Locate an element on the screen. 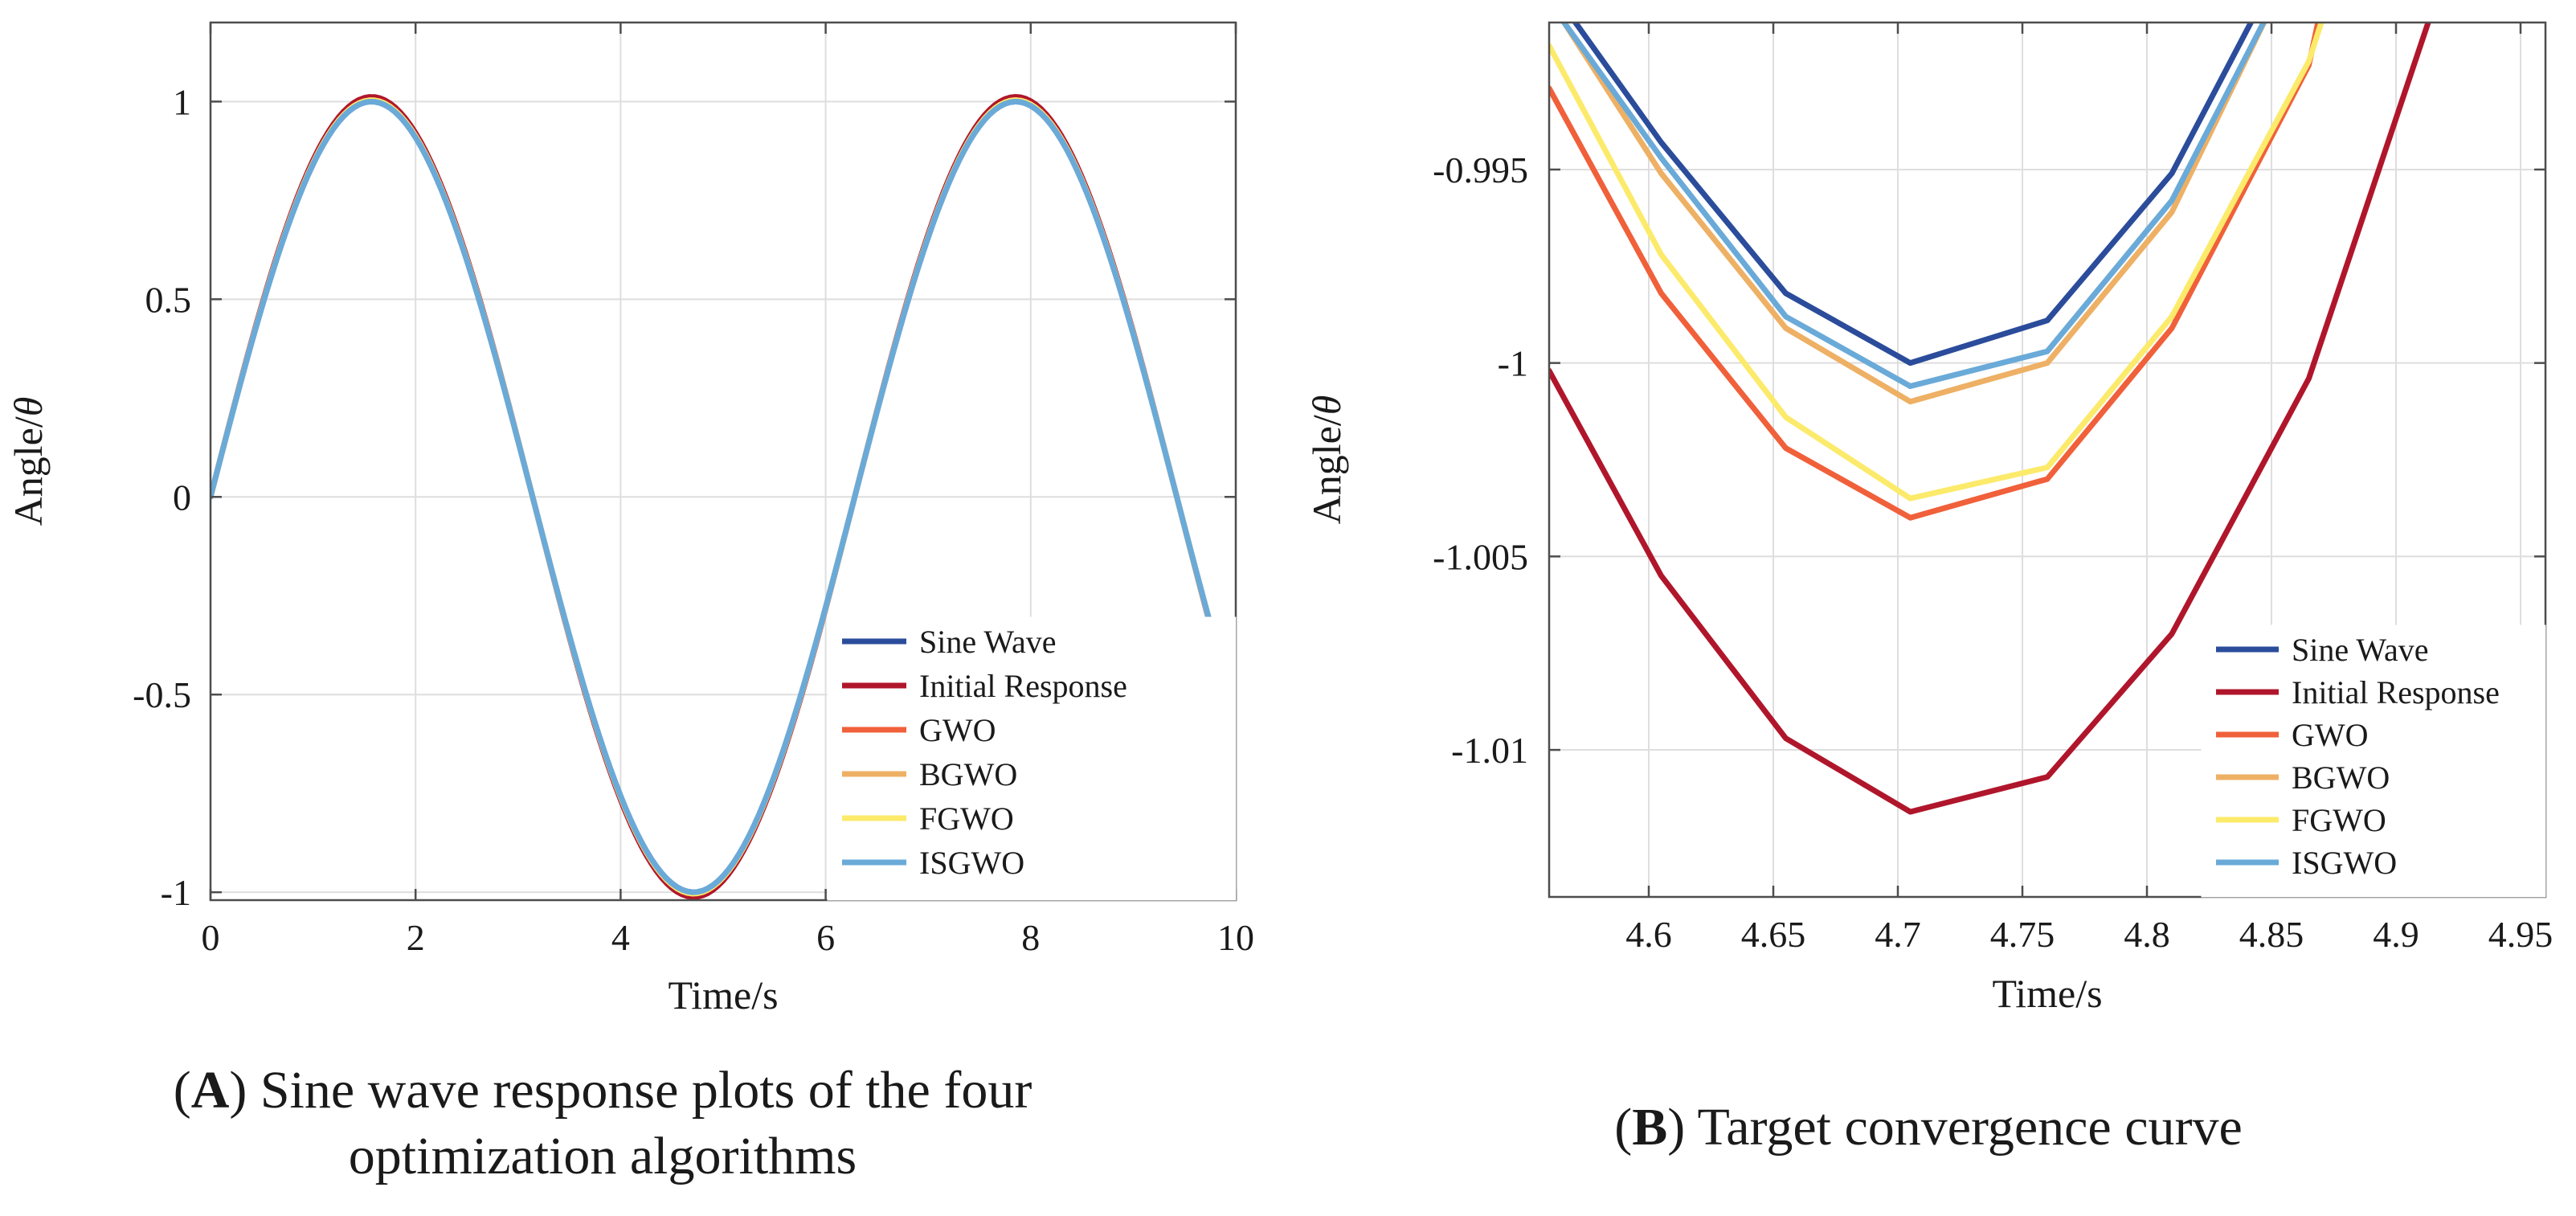  caption-a-text1: Sine wave response plots of the four is located at coordinates (640, 1090).